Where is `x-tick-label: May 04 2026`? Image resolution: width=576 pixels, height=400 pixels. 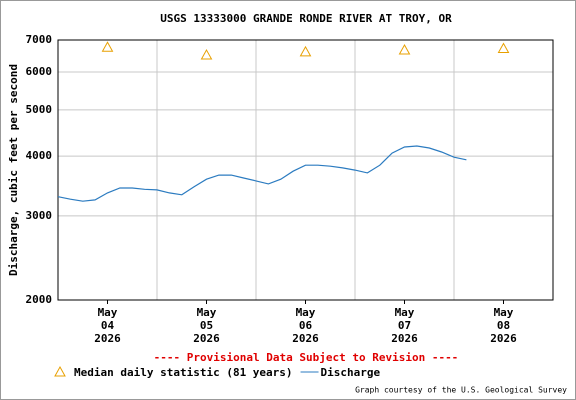
x-tick-label: May 04 2026 is located at coordinates (107, 325).